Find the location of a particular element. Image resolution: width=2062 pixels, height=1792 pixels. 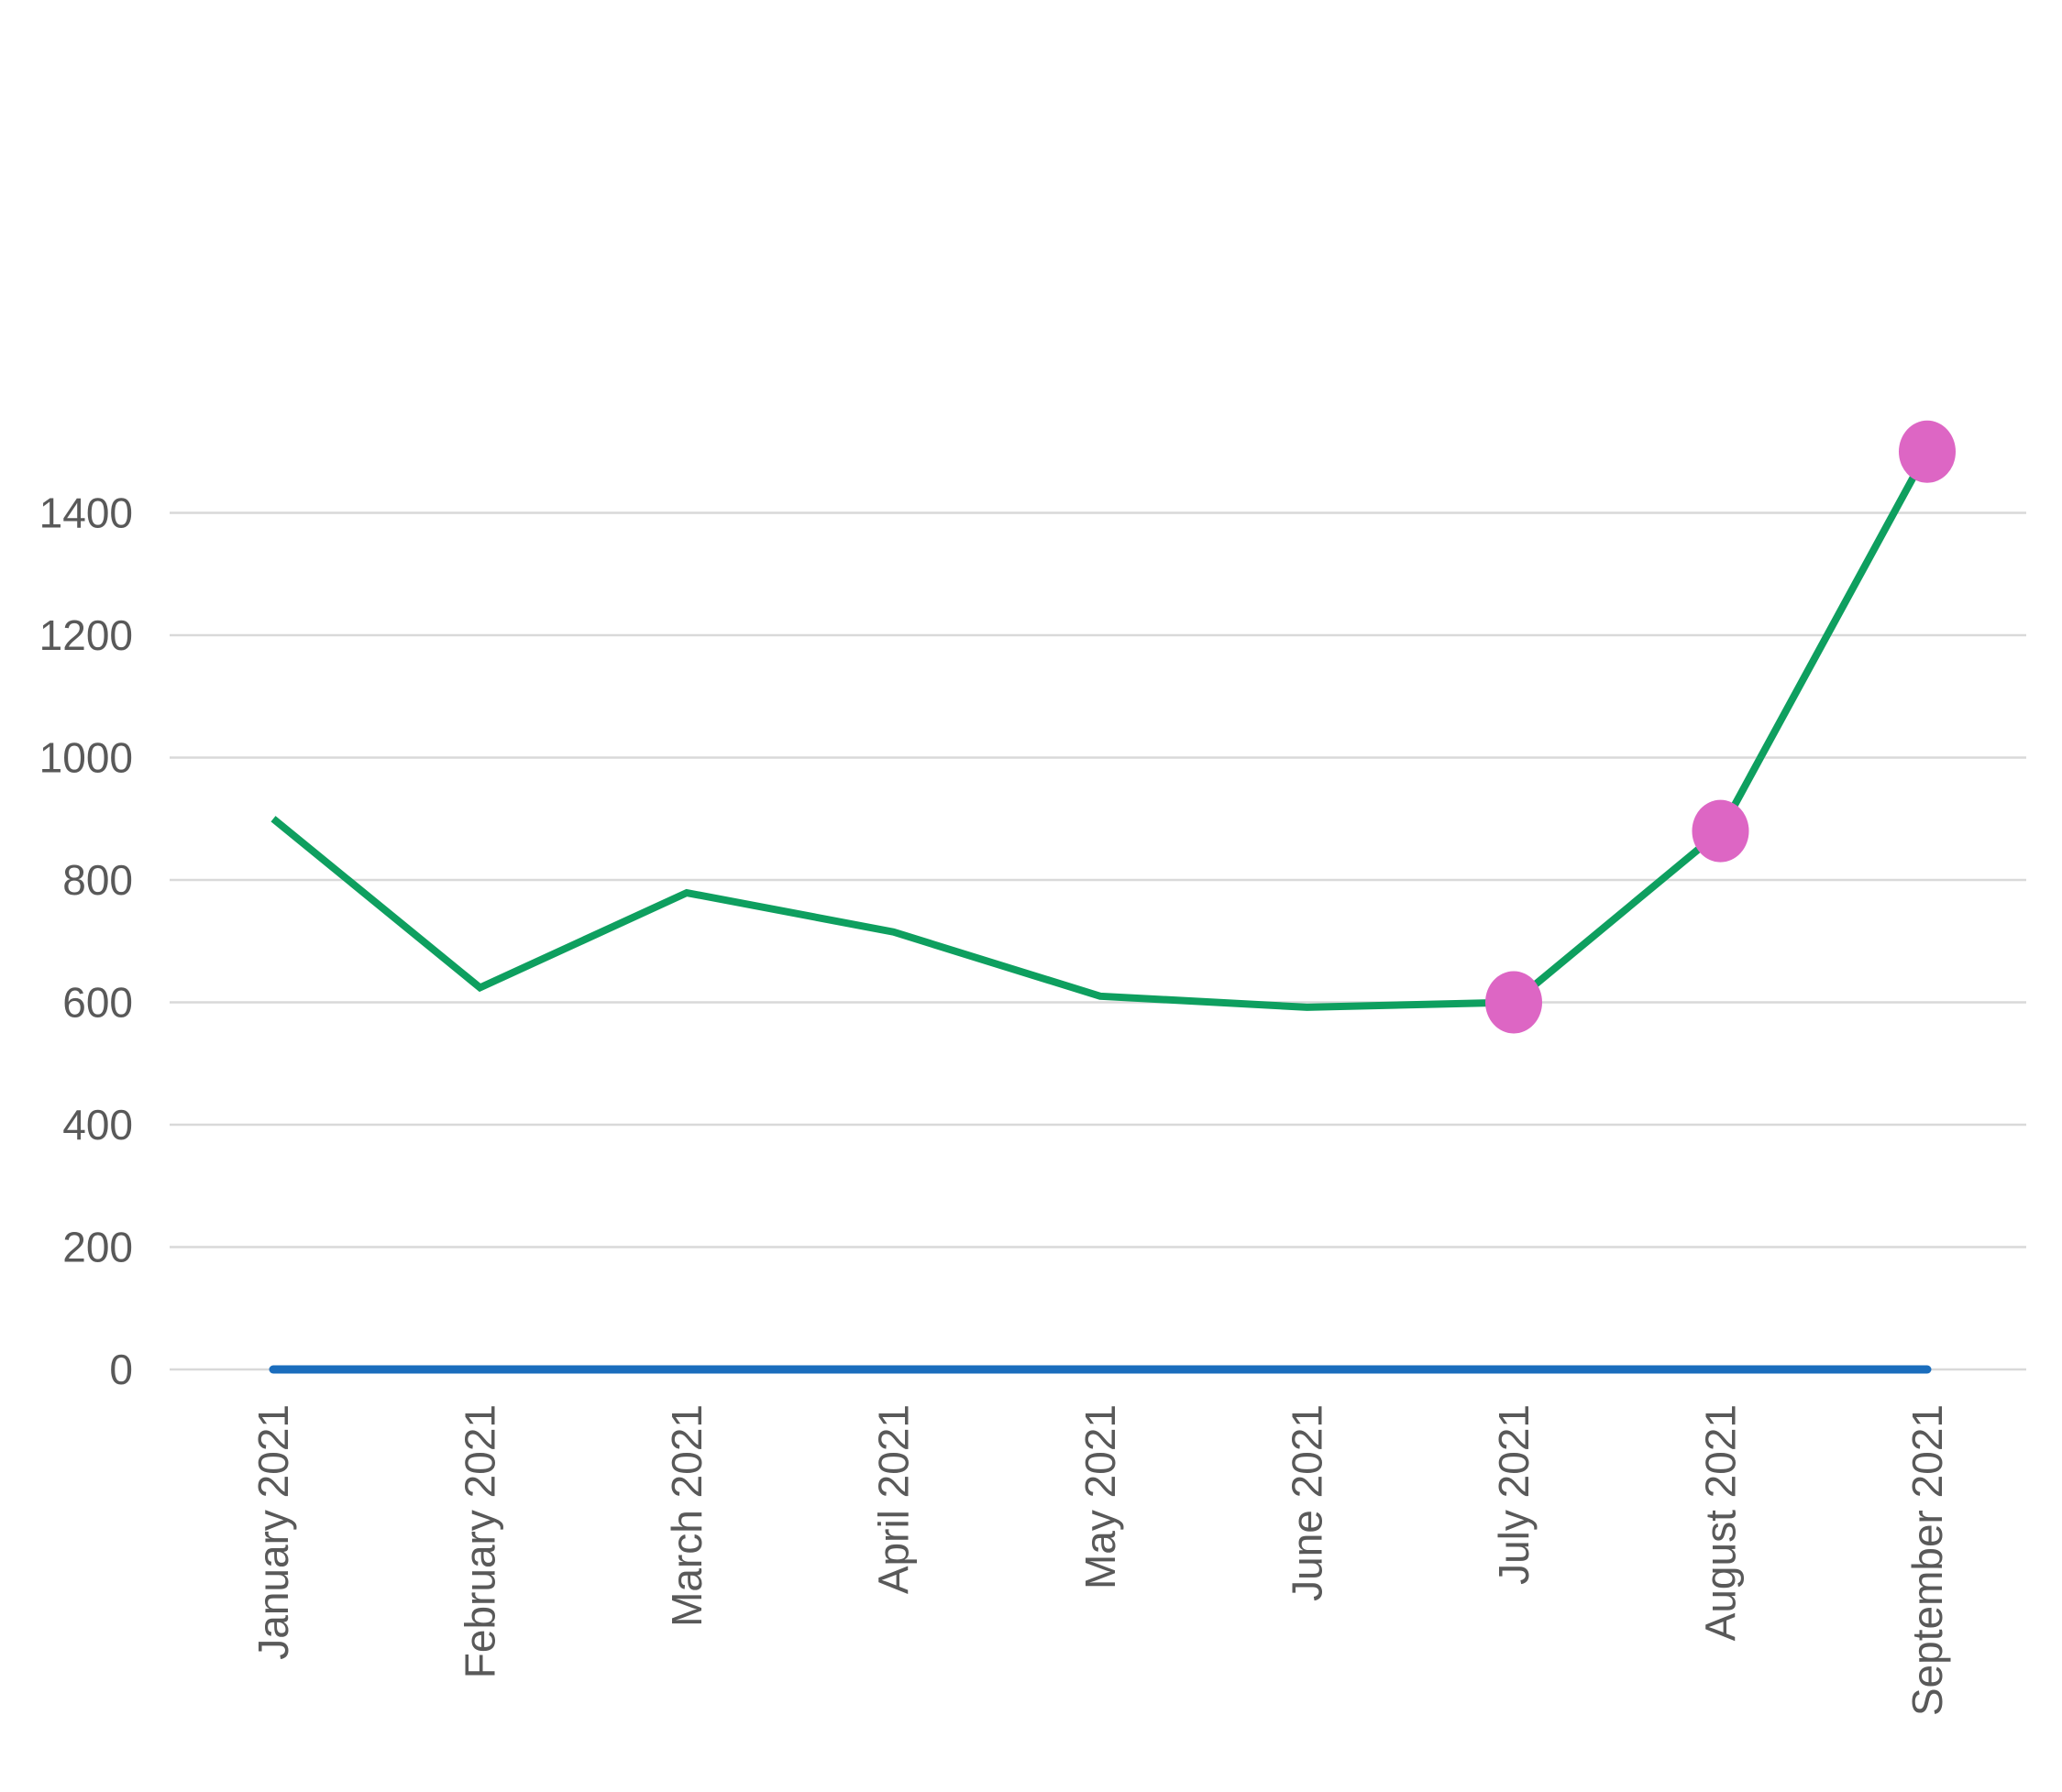

y-tick-label: 1200 is located at coordinates (86, 635).